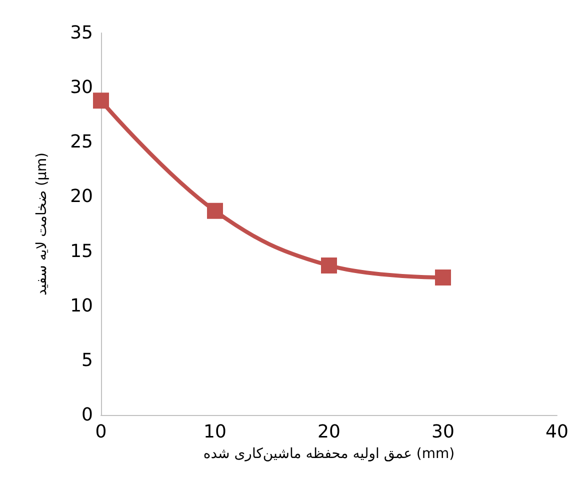 This screenshot has width=581, height=498. What do you see at coordinates (443, 432) in the screenshot?
I see `x-tick-label: 30` at bounding box center [443, 432].